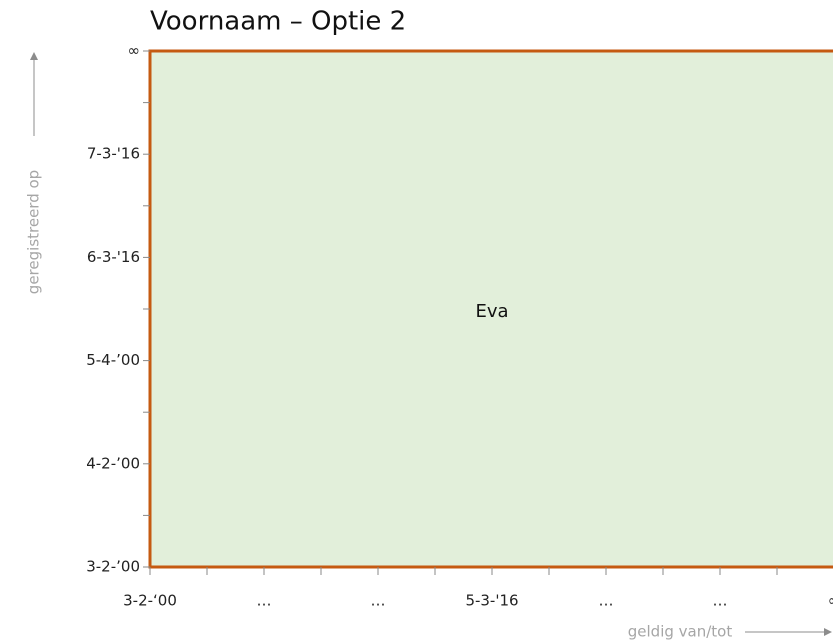 Image resolution: width=833 pixels, height=642 pixels. What do you see at coordinates (113, 567) in the screenshot?
I see `y-tick-label: 3-2-’00` at bounding box center [113, 567].